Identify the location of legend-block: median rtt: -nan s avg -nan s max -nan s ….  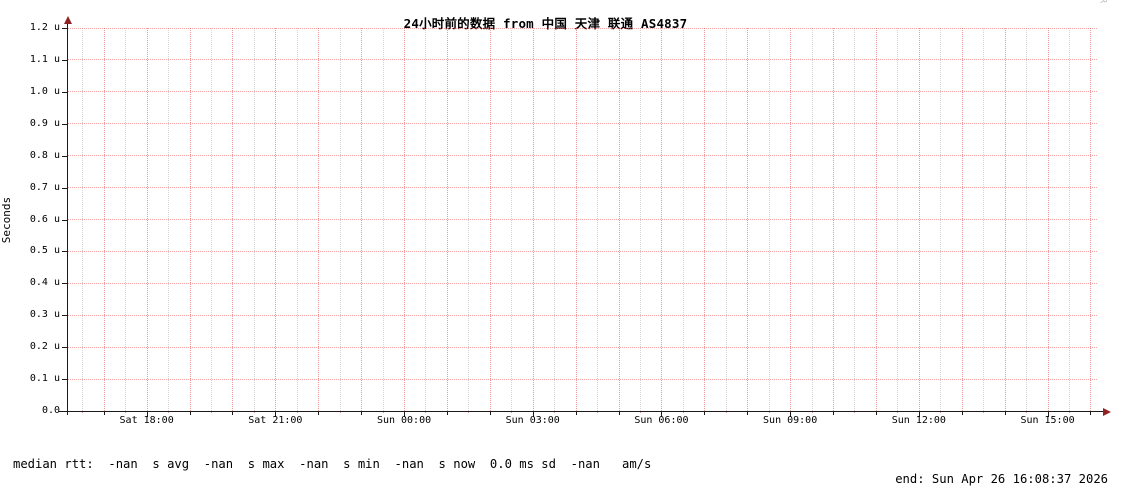
(332, 462).